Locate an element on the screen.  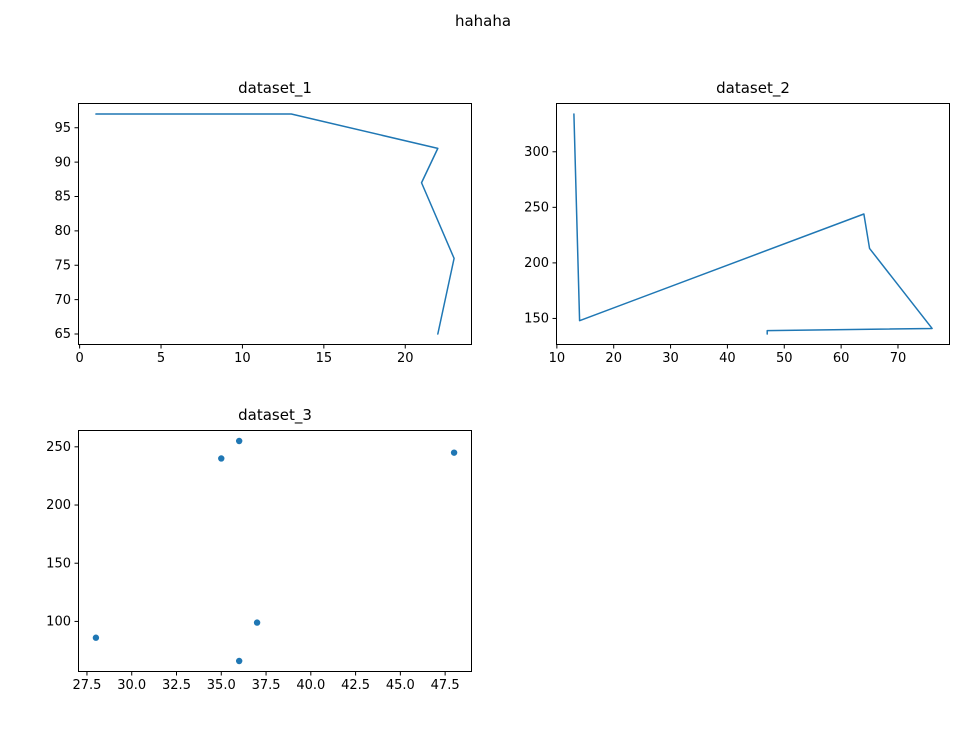
x-tick-label: 42.5 is located at coordinates (355, 685).